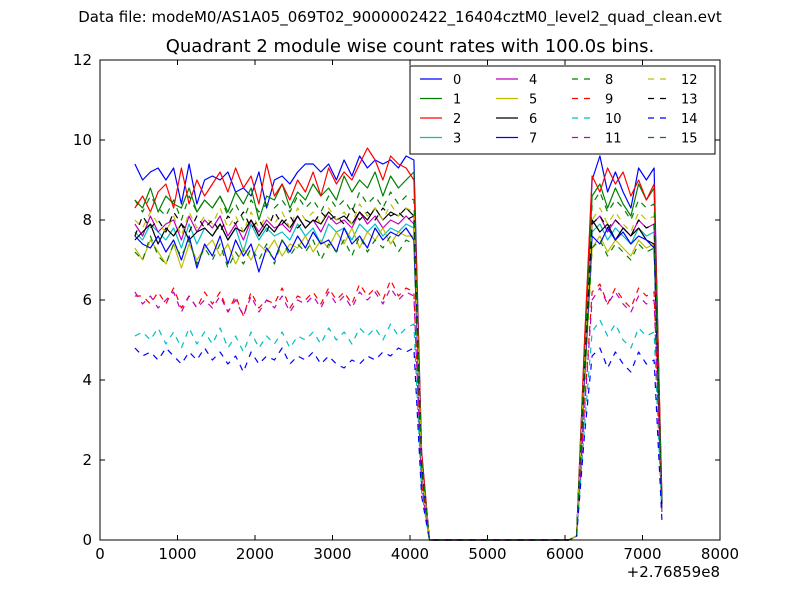  What do you see at coordinates (689, 119) in the screenshot?
I see `legend-label-14: 14` at bounding box center [689, 119].